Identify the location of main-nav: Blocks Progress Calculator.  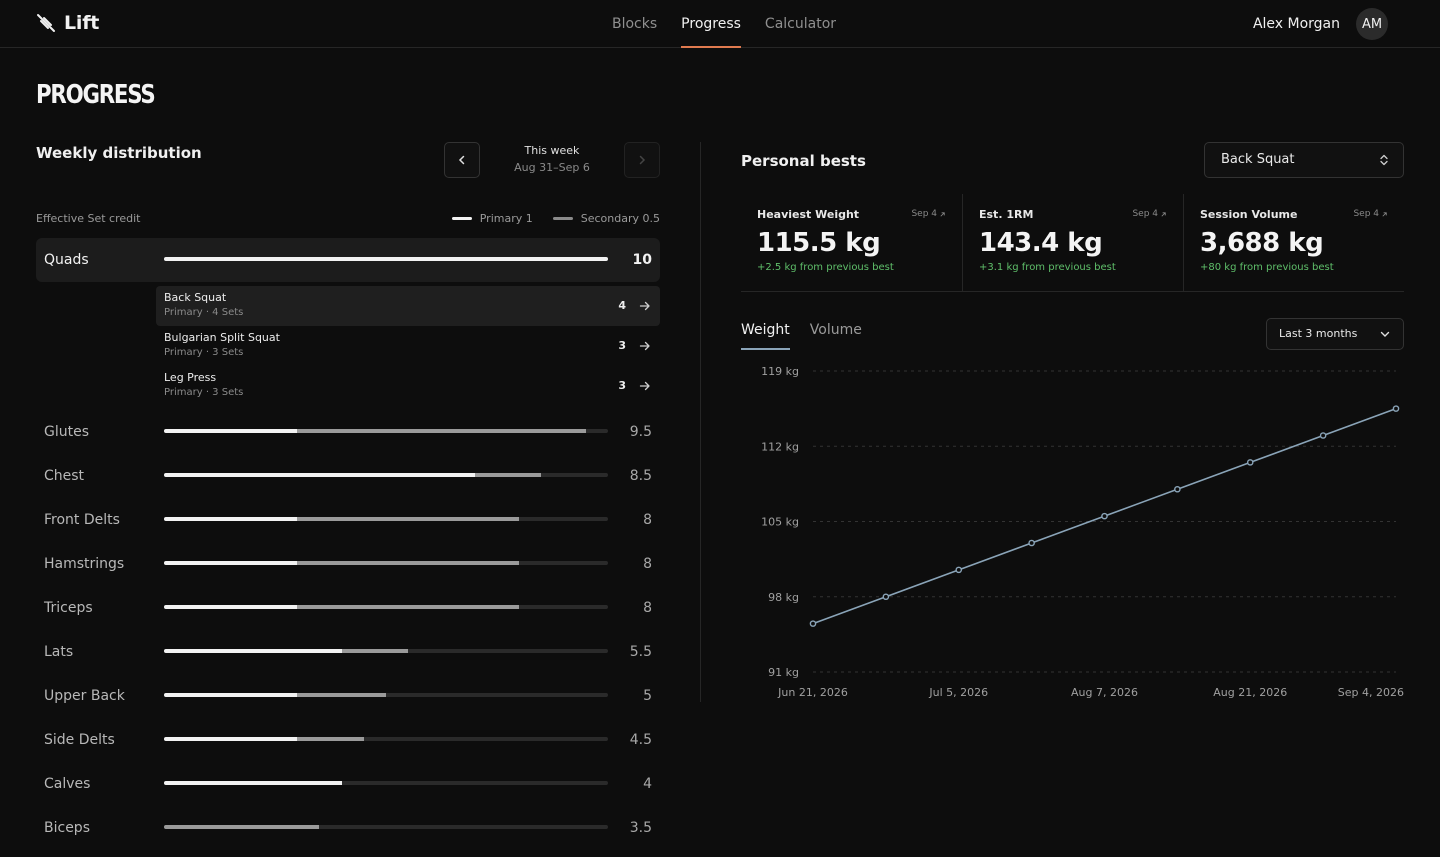
(724, 24).